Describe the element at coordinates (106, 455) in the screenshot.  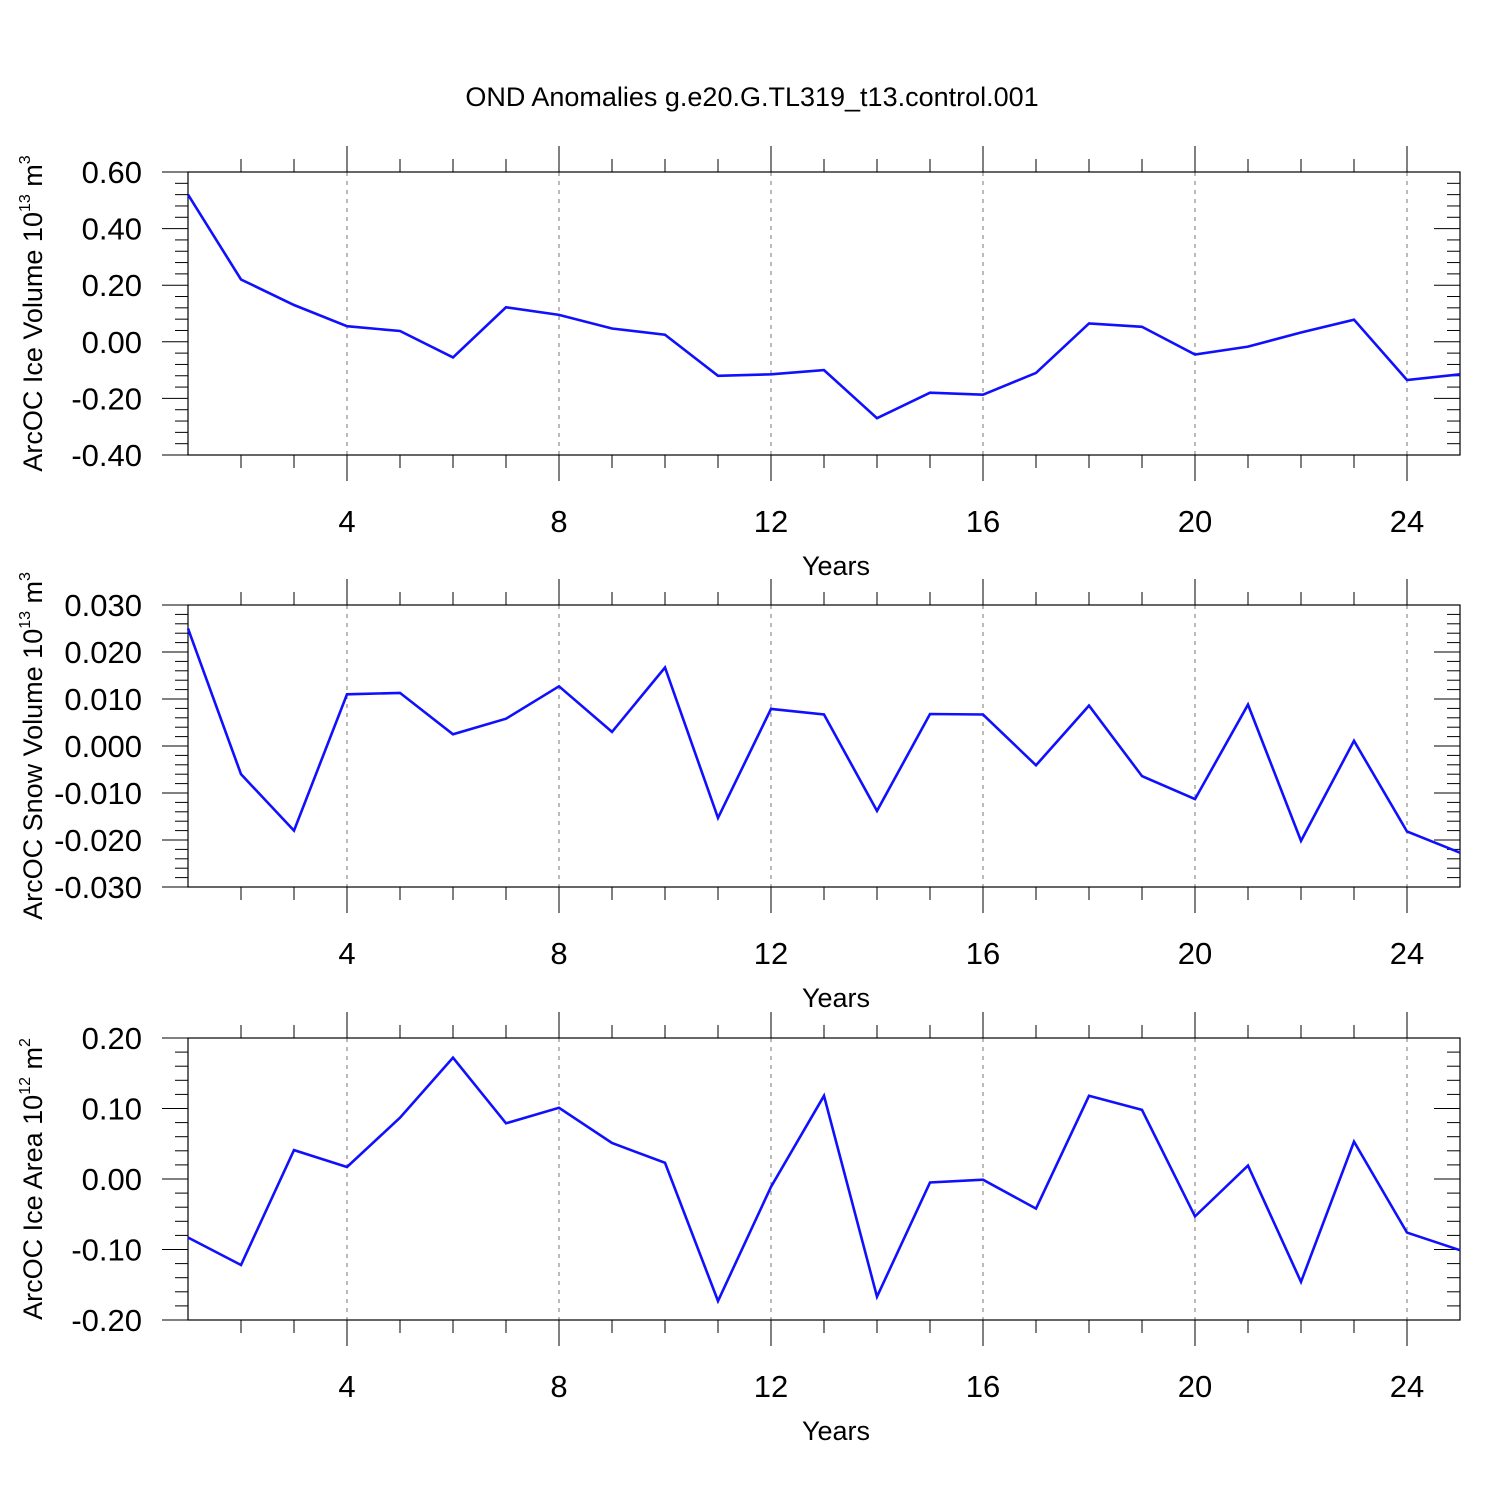
I see `y-tick-label: -0.40` at that location.